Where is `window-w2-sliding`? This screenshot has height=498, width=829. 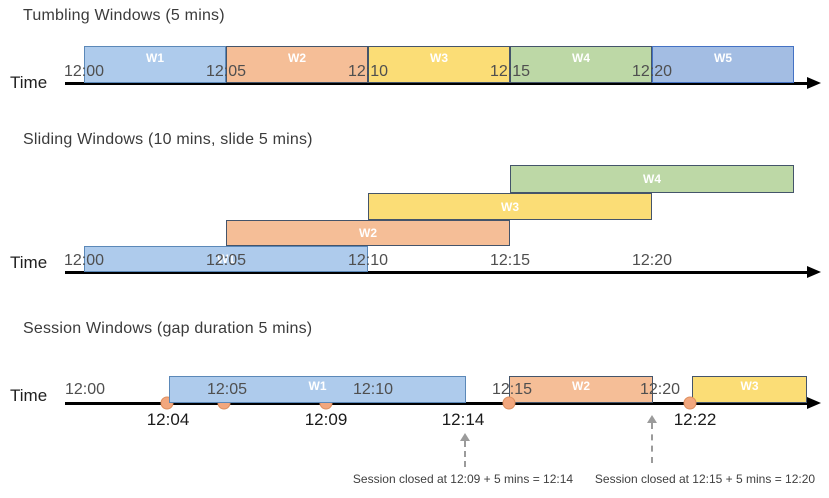
window-w2-sliding is located at coordinates (368, 233).